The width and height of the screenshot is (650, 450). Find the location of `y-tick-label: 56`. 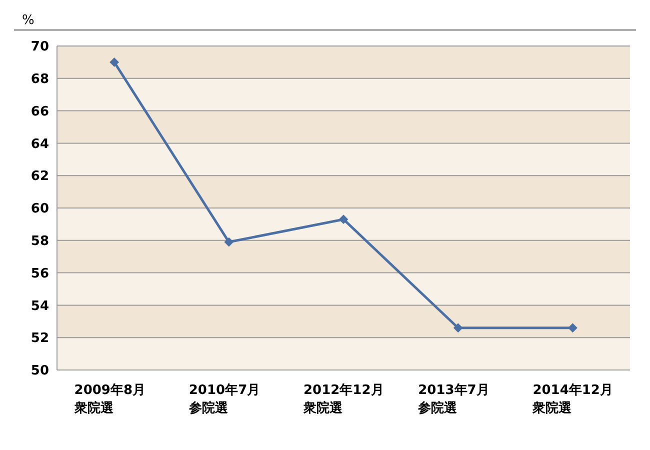

y-tick-label: 56 is located at coordinates (39, 274).